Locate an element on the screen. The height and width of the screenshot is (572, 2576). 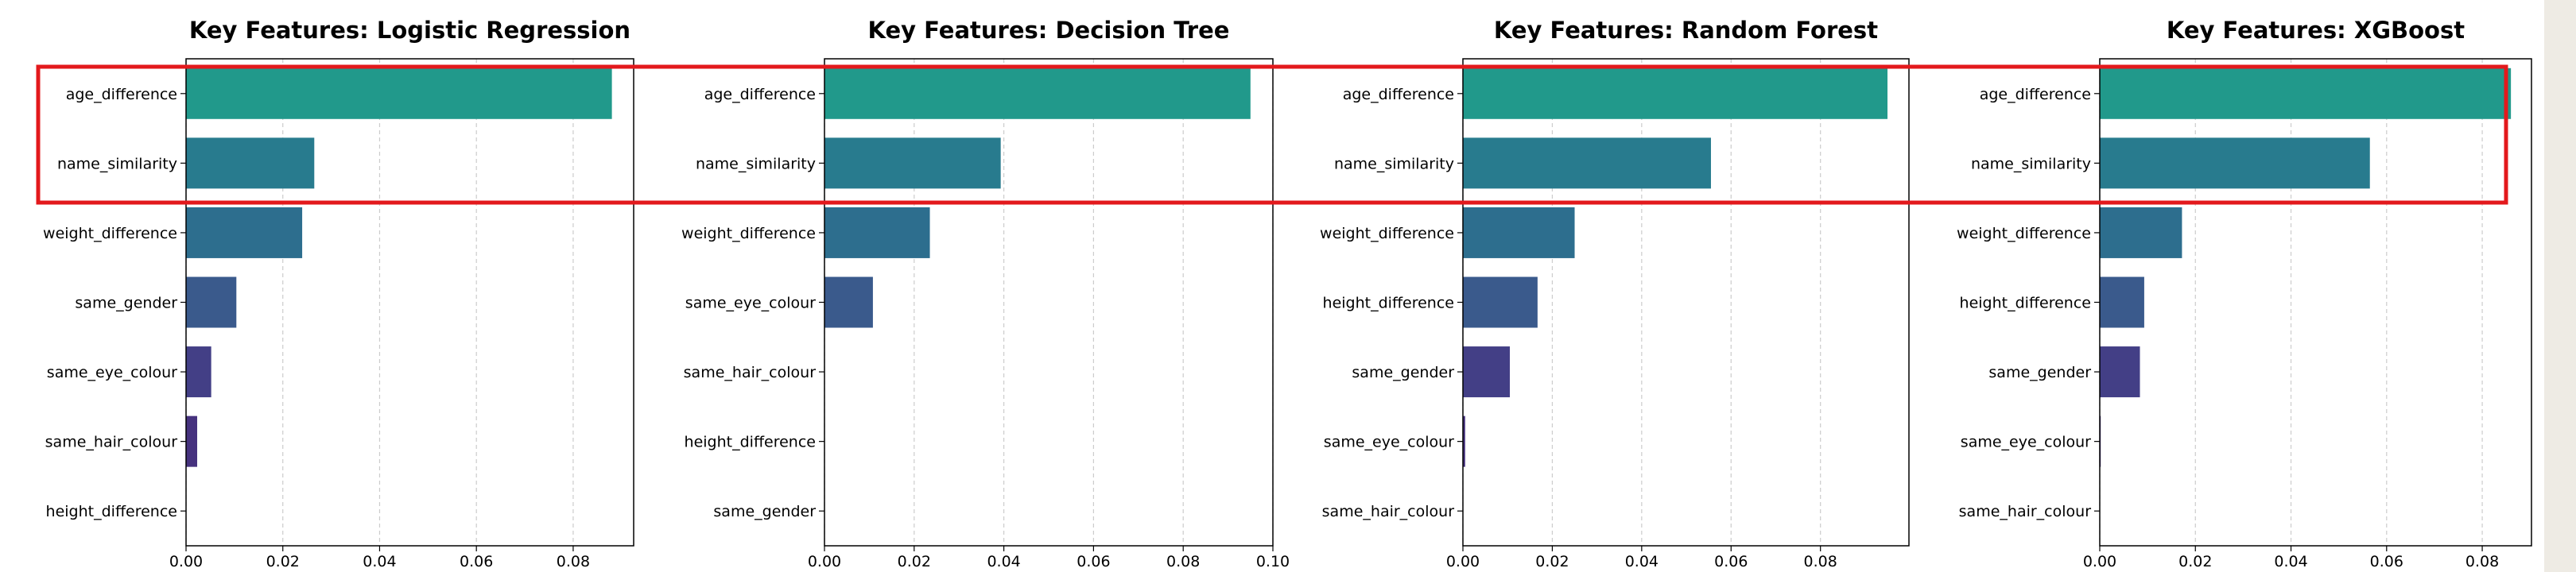
chart-title: Key Features: Random Forest is located at coordinates (1686, 30).